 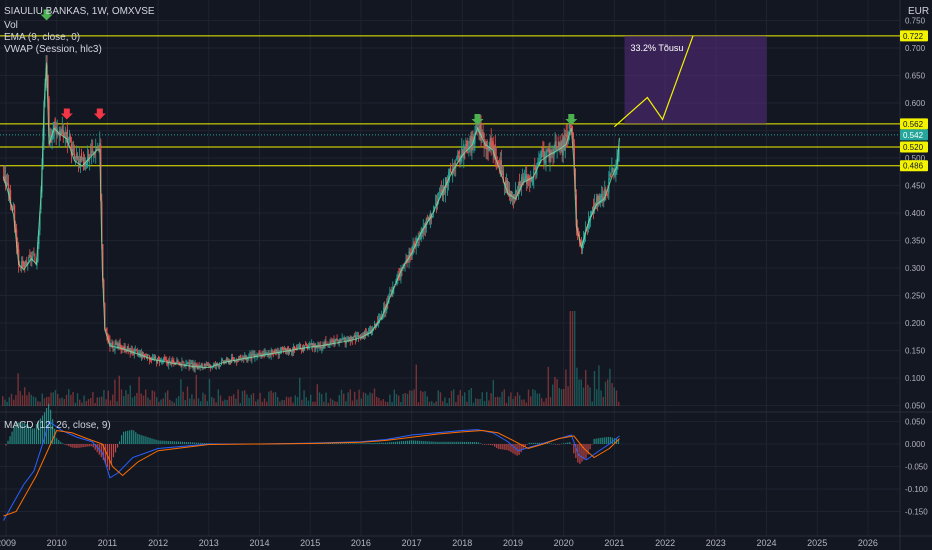 What do you see at coordinates (913, 166) in the screenshot?
I see `level-price-tag-label: 0.486` at bounding box center [913, 166].